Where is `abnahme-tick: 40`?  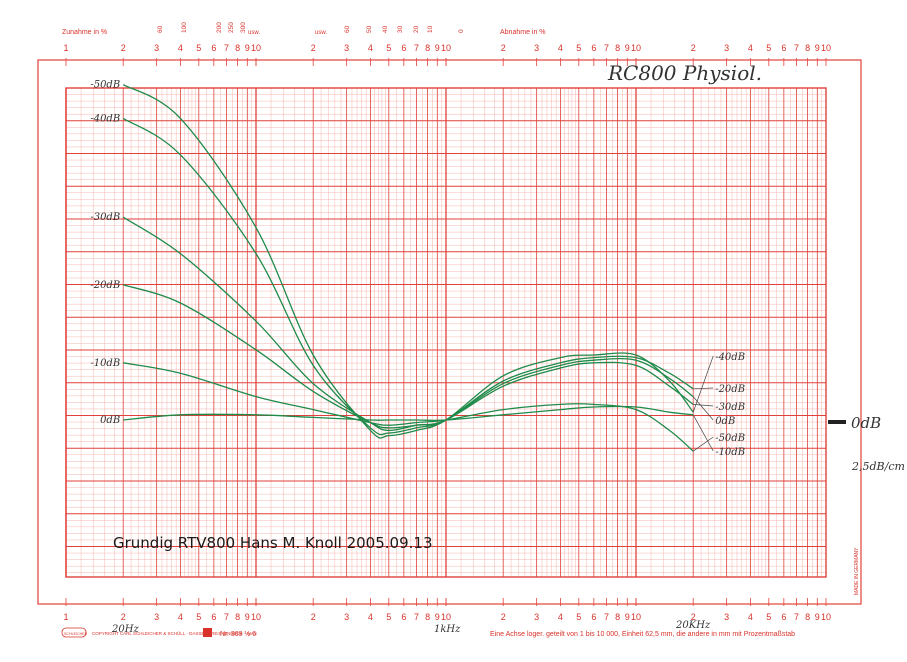
abnahme-tick: 40 is located at coordinates (385, 29).